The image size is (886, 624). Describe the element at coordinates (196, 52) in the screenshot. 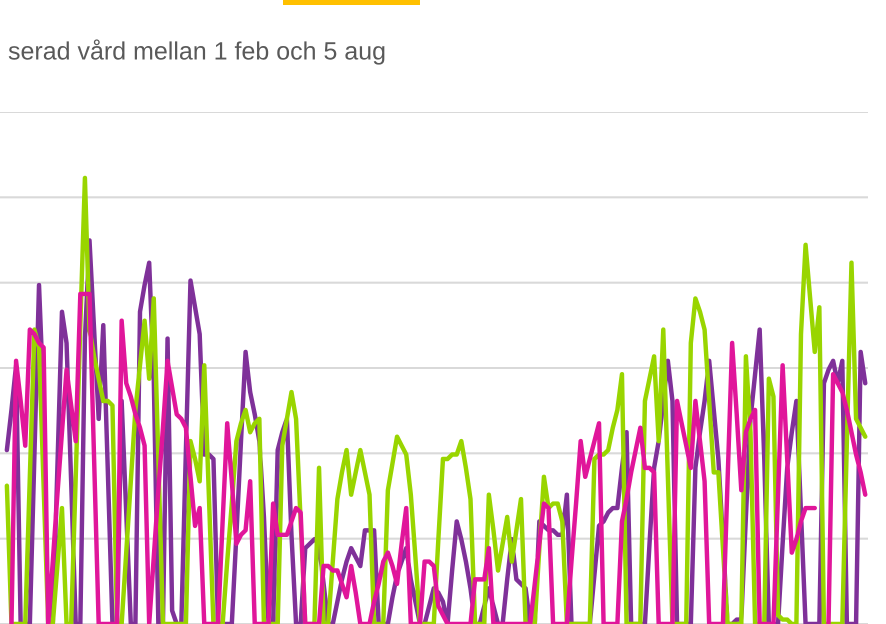

I see `chart-title: serad vård mellan 1 feb och 5 aug` at that location.